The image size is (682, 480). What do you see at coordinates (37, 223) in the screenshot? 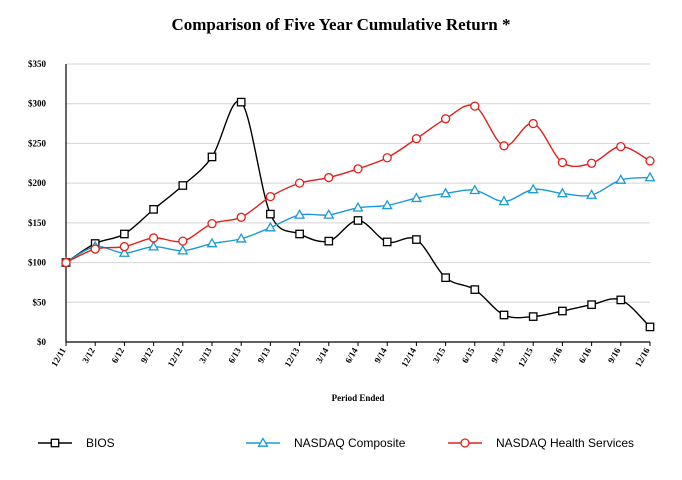
I see `y-tick-label: $150` at bounding box center [37, 223].